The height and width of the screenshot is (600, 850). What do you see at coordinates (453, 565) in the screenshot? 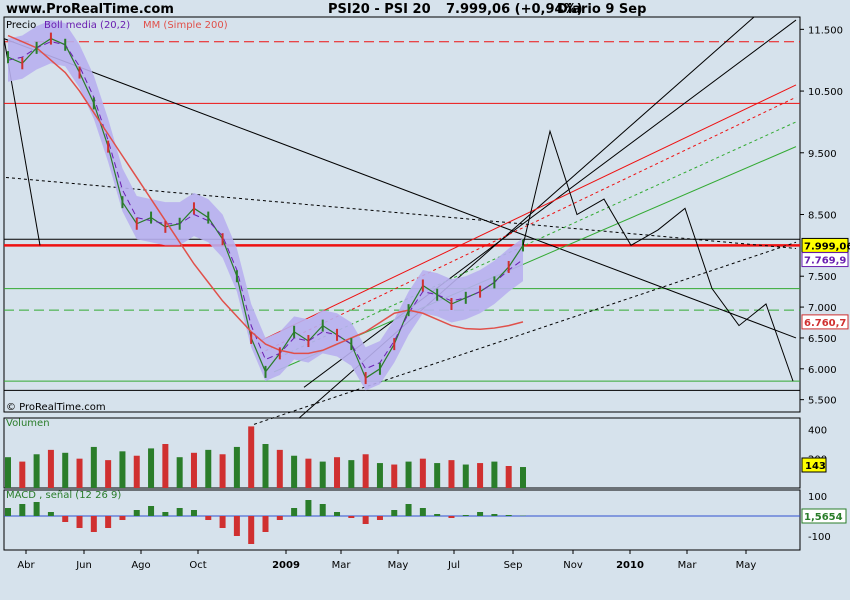
I see `time-label-7: Jul` at bounding box center [453, 565].